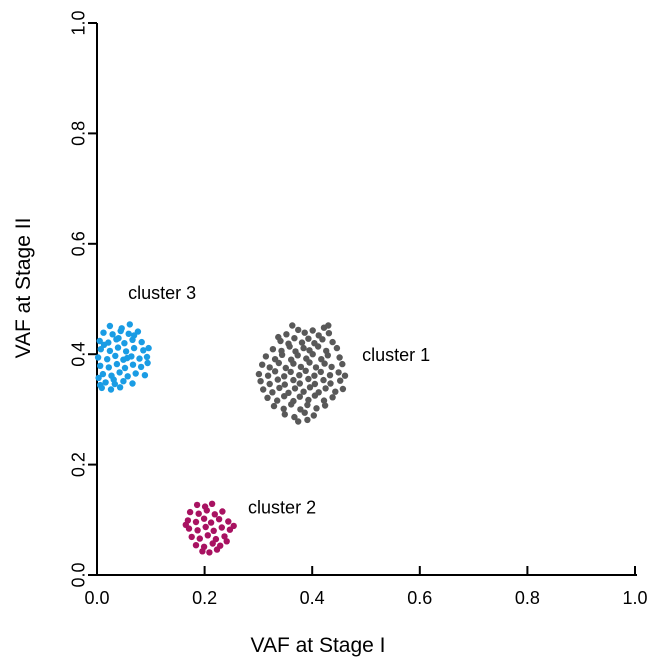 This screenshot has width=650, height=668. Describe the element at coordinates (318, 645) in the screenshot. I see `x-axis-title: VAF at Stage I` at that location.